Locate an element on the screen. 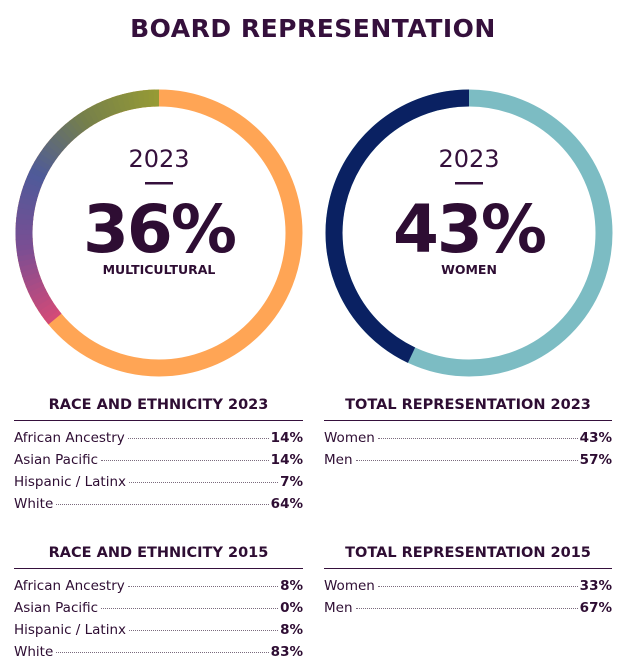 The image size is (626, 668). table-row: Hispanic / Latinx 7% is located at coordinates (158, 485).